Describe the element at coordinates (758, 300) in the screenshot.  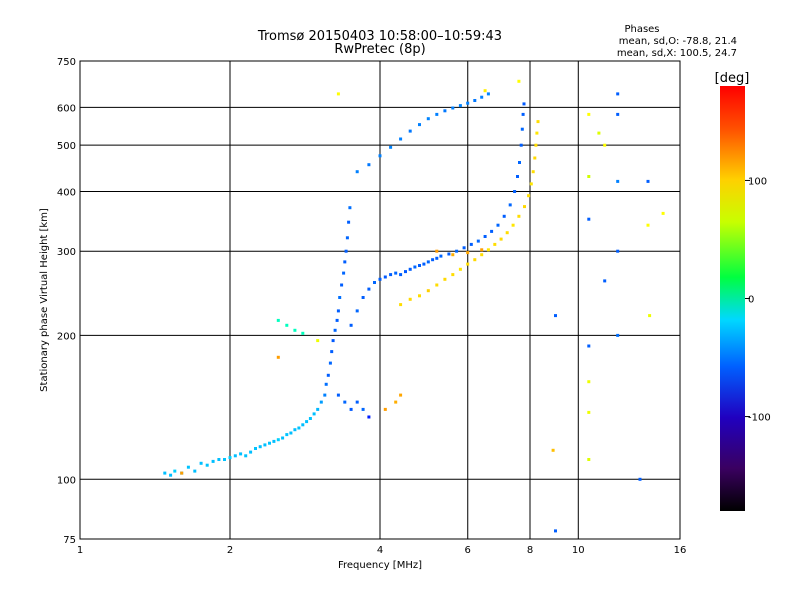
I see `colorbar-ticks: 100 0 -100` at that location.